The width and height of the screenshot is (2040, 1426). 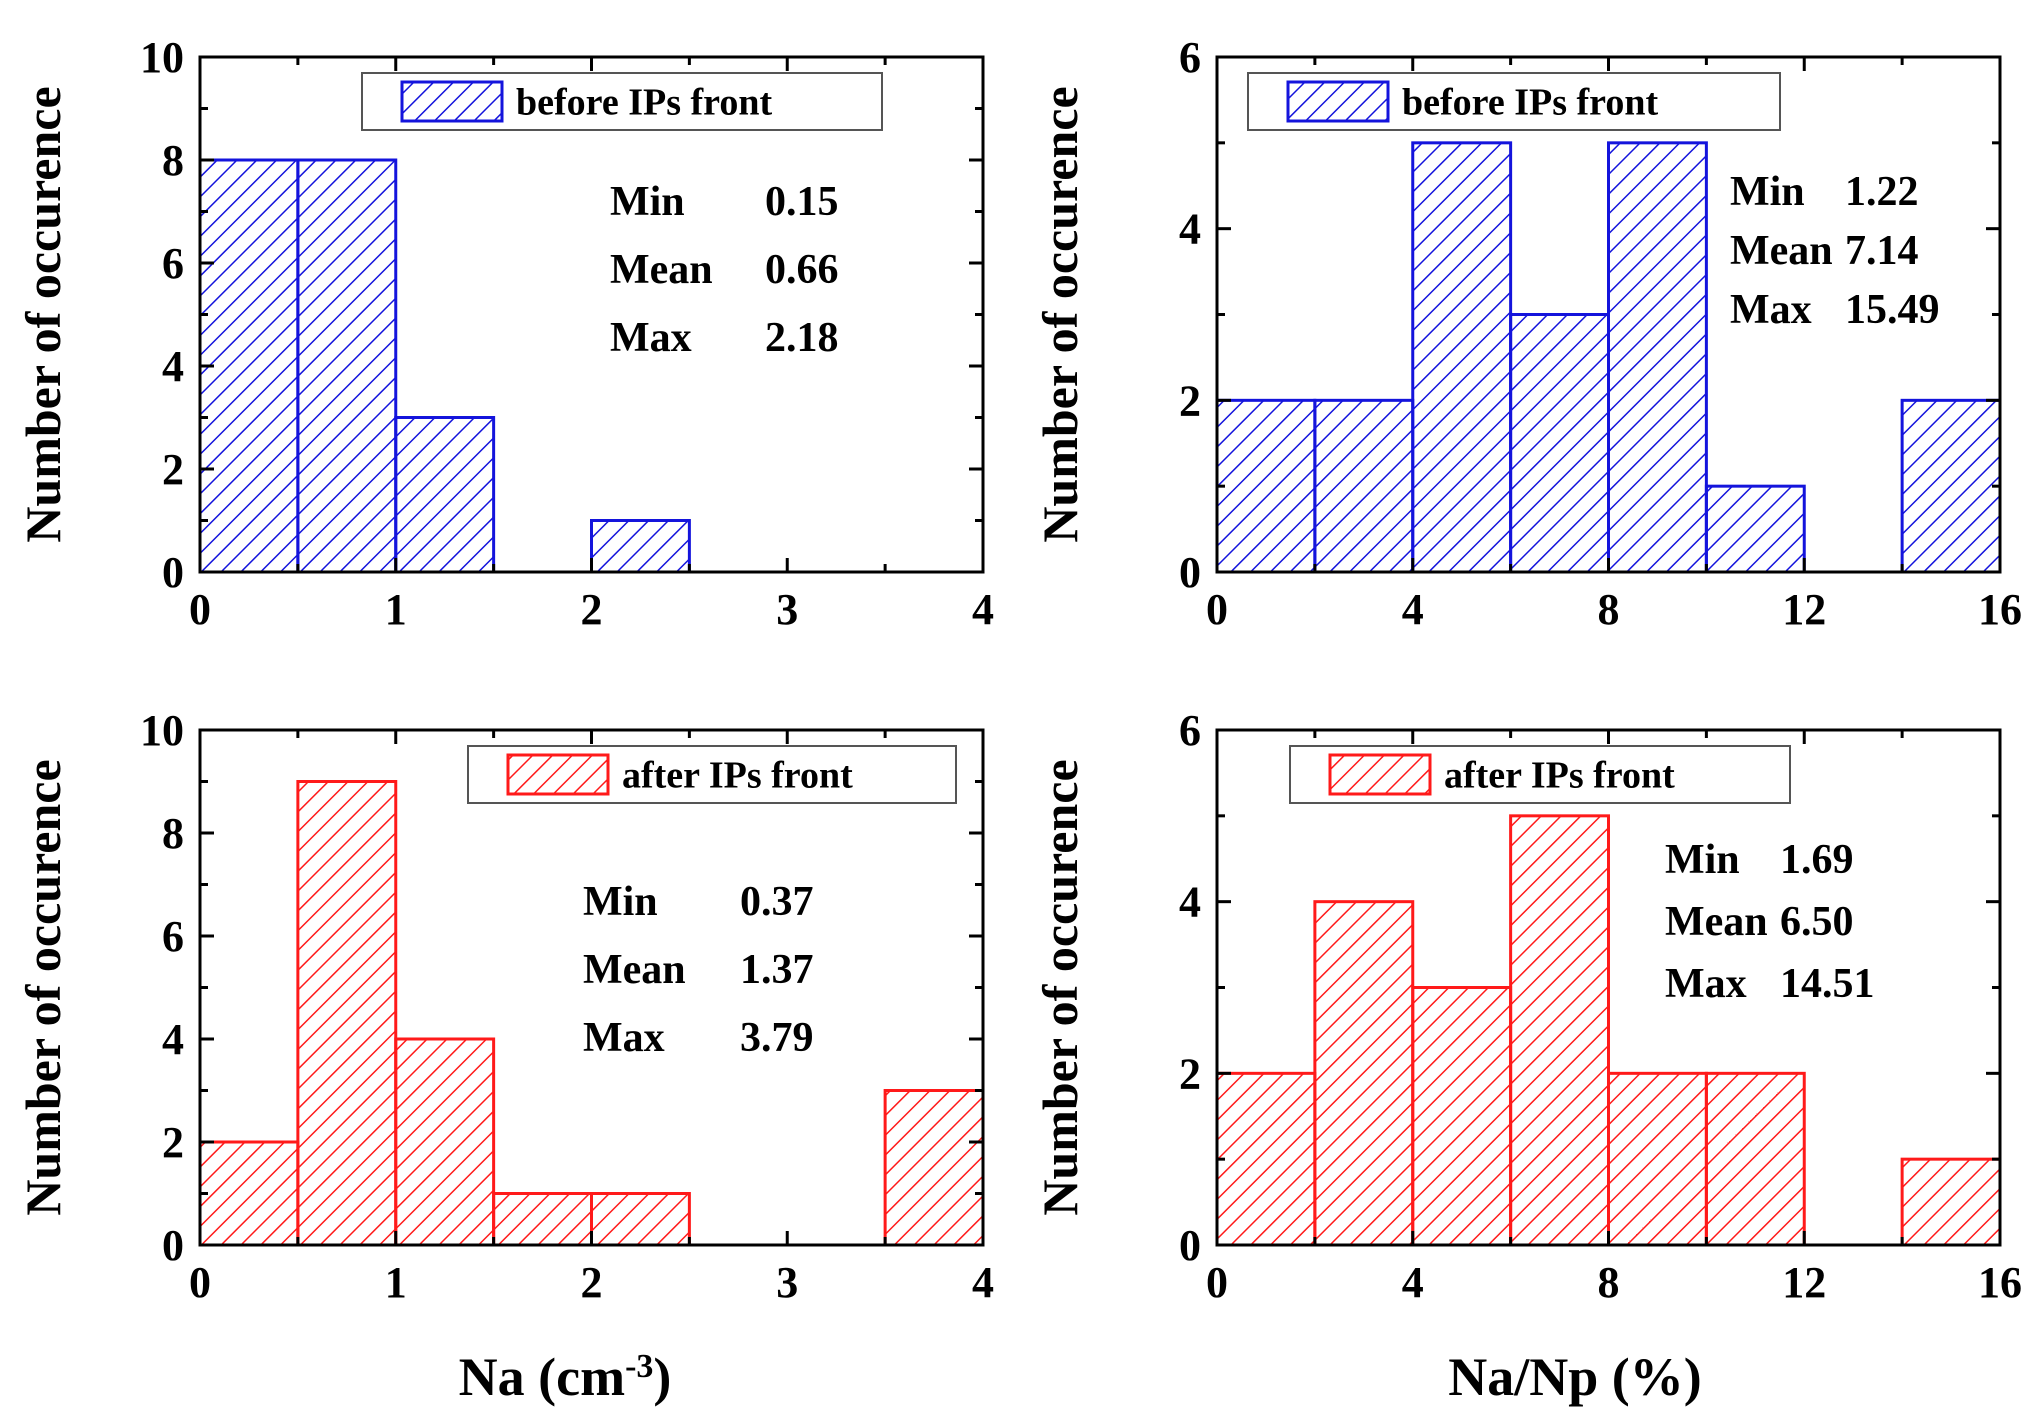 I want to click on x-axis-title-right: Na/Np (%), so click(x=1575, y=1377).